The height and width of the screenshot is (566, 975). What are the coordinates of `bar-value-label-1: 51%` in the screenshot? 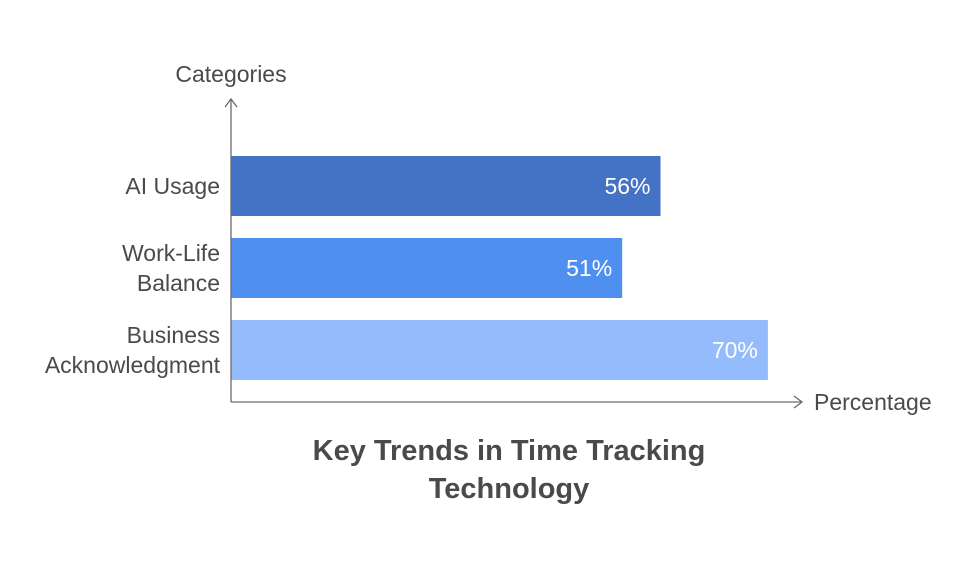 It's located at (589, 268).